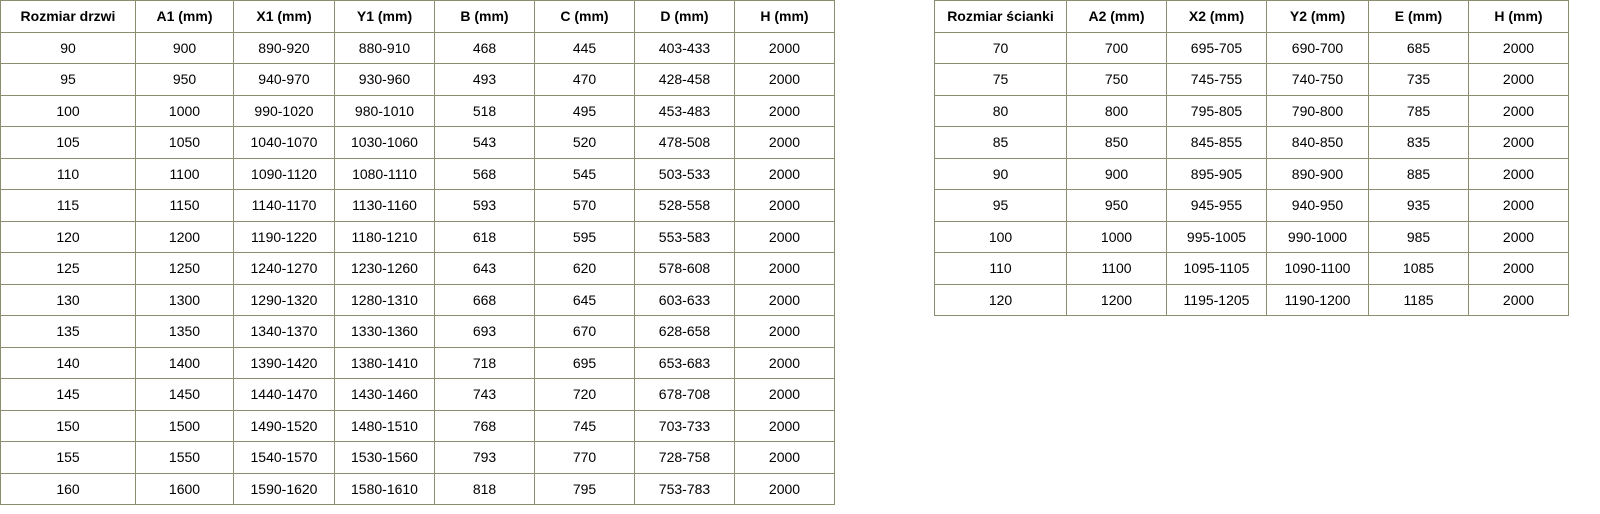 This screenshot has width=1600, height=514. Describe the element at coordinates (284, 394) in the screenshot. I see `table-cell: 1440-1470` at that location.